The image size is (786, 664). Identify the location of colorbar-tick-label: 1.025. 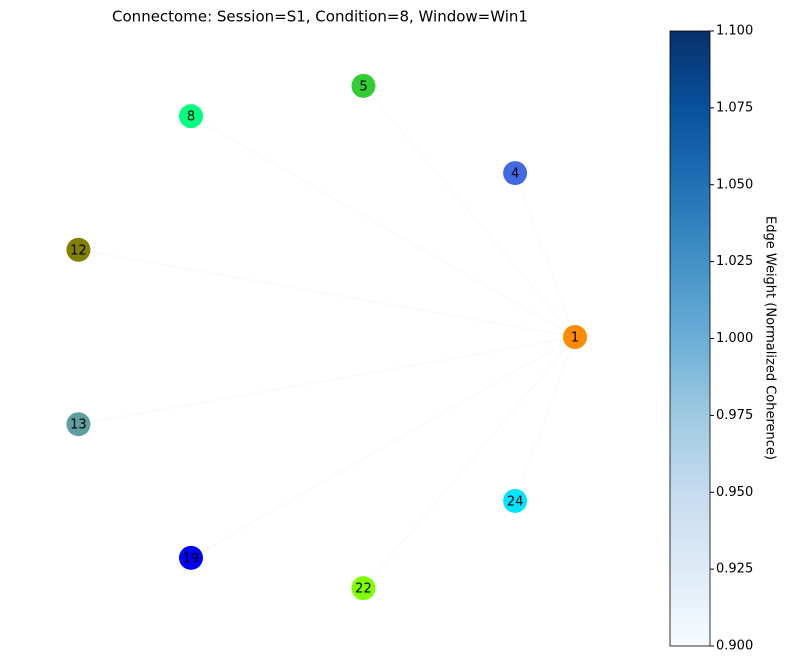
(734, 261).